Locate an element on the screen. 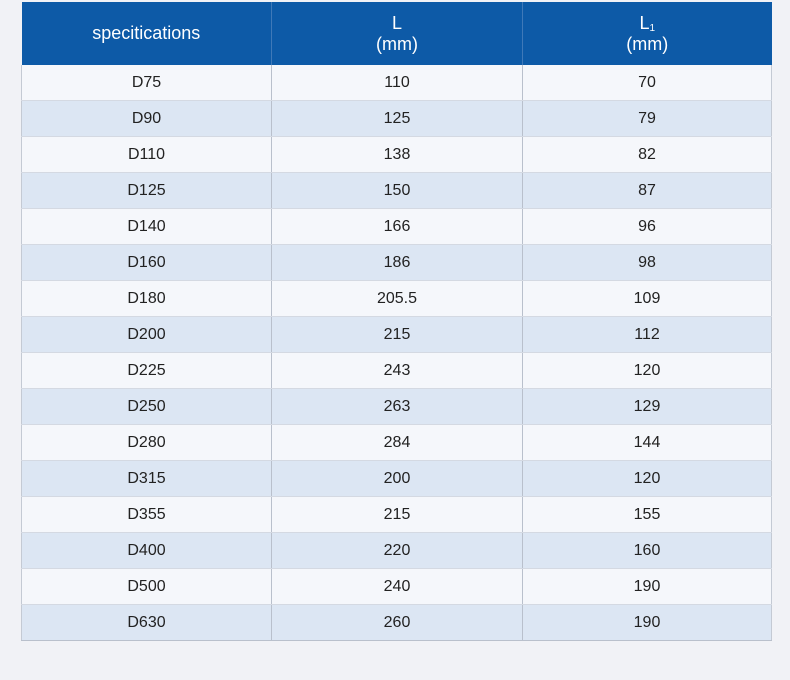 This screenshot has height=680, width=790. l-cell: 263 is located at coordinates (397, 406).